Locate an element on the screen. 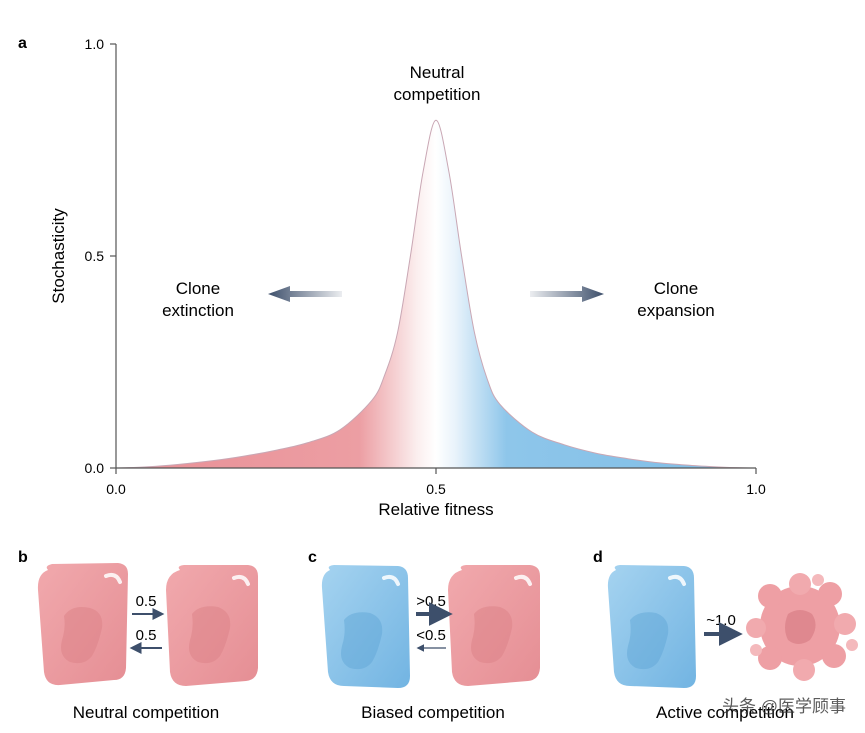  rate-forward-label: 0.5 is located at coordinates (146, 601).